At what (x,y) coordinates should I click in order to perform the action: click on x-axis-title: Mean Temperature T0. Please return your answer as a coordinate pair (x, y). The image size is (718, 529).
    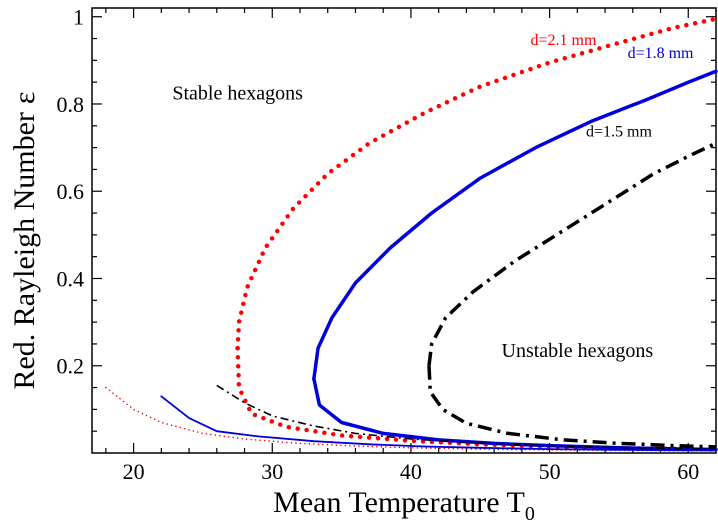
    Looking at the image, I should click on (404, 505).